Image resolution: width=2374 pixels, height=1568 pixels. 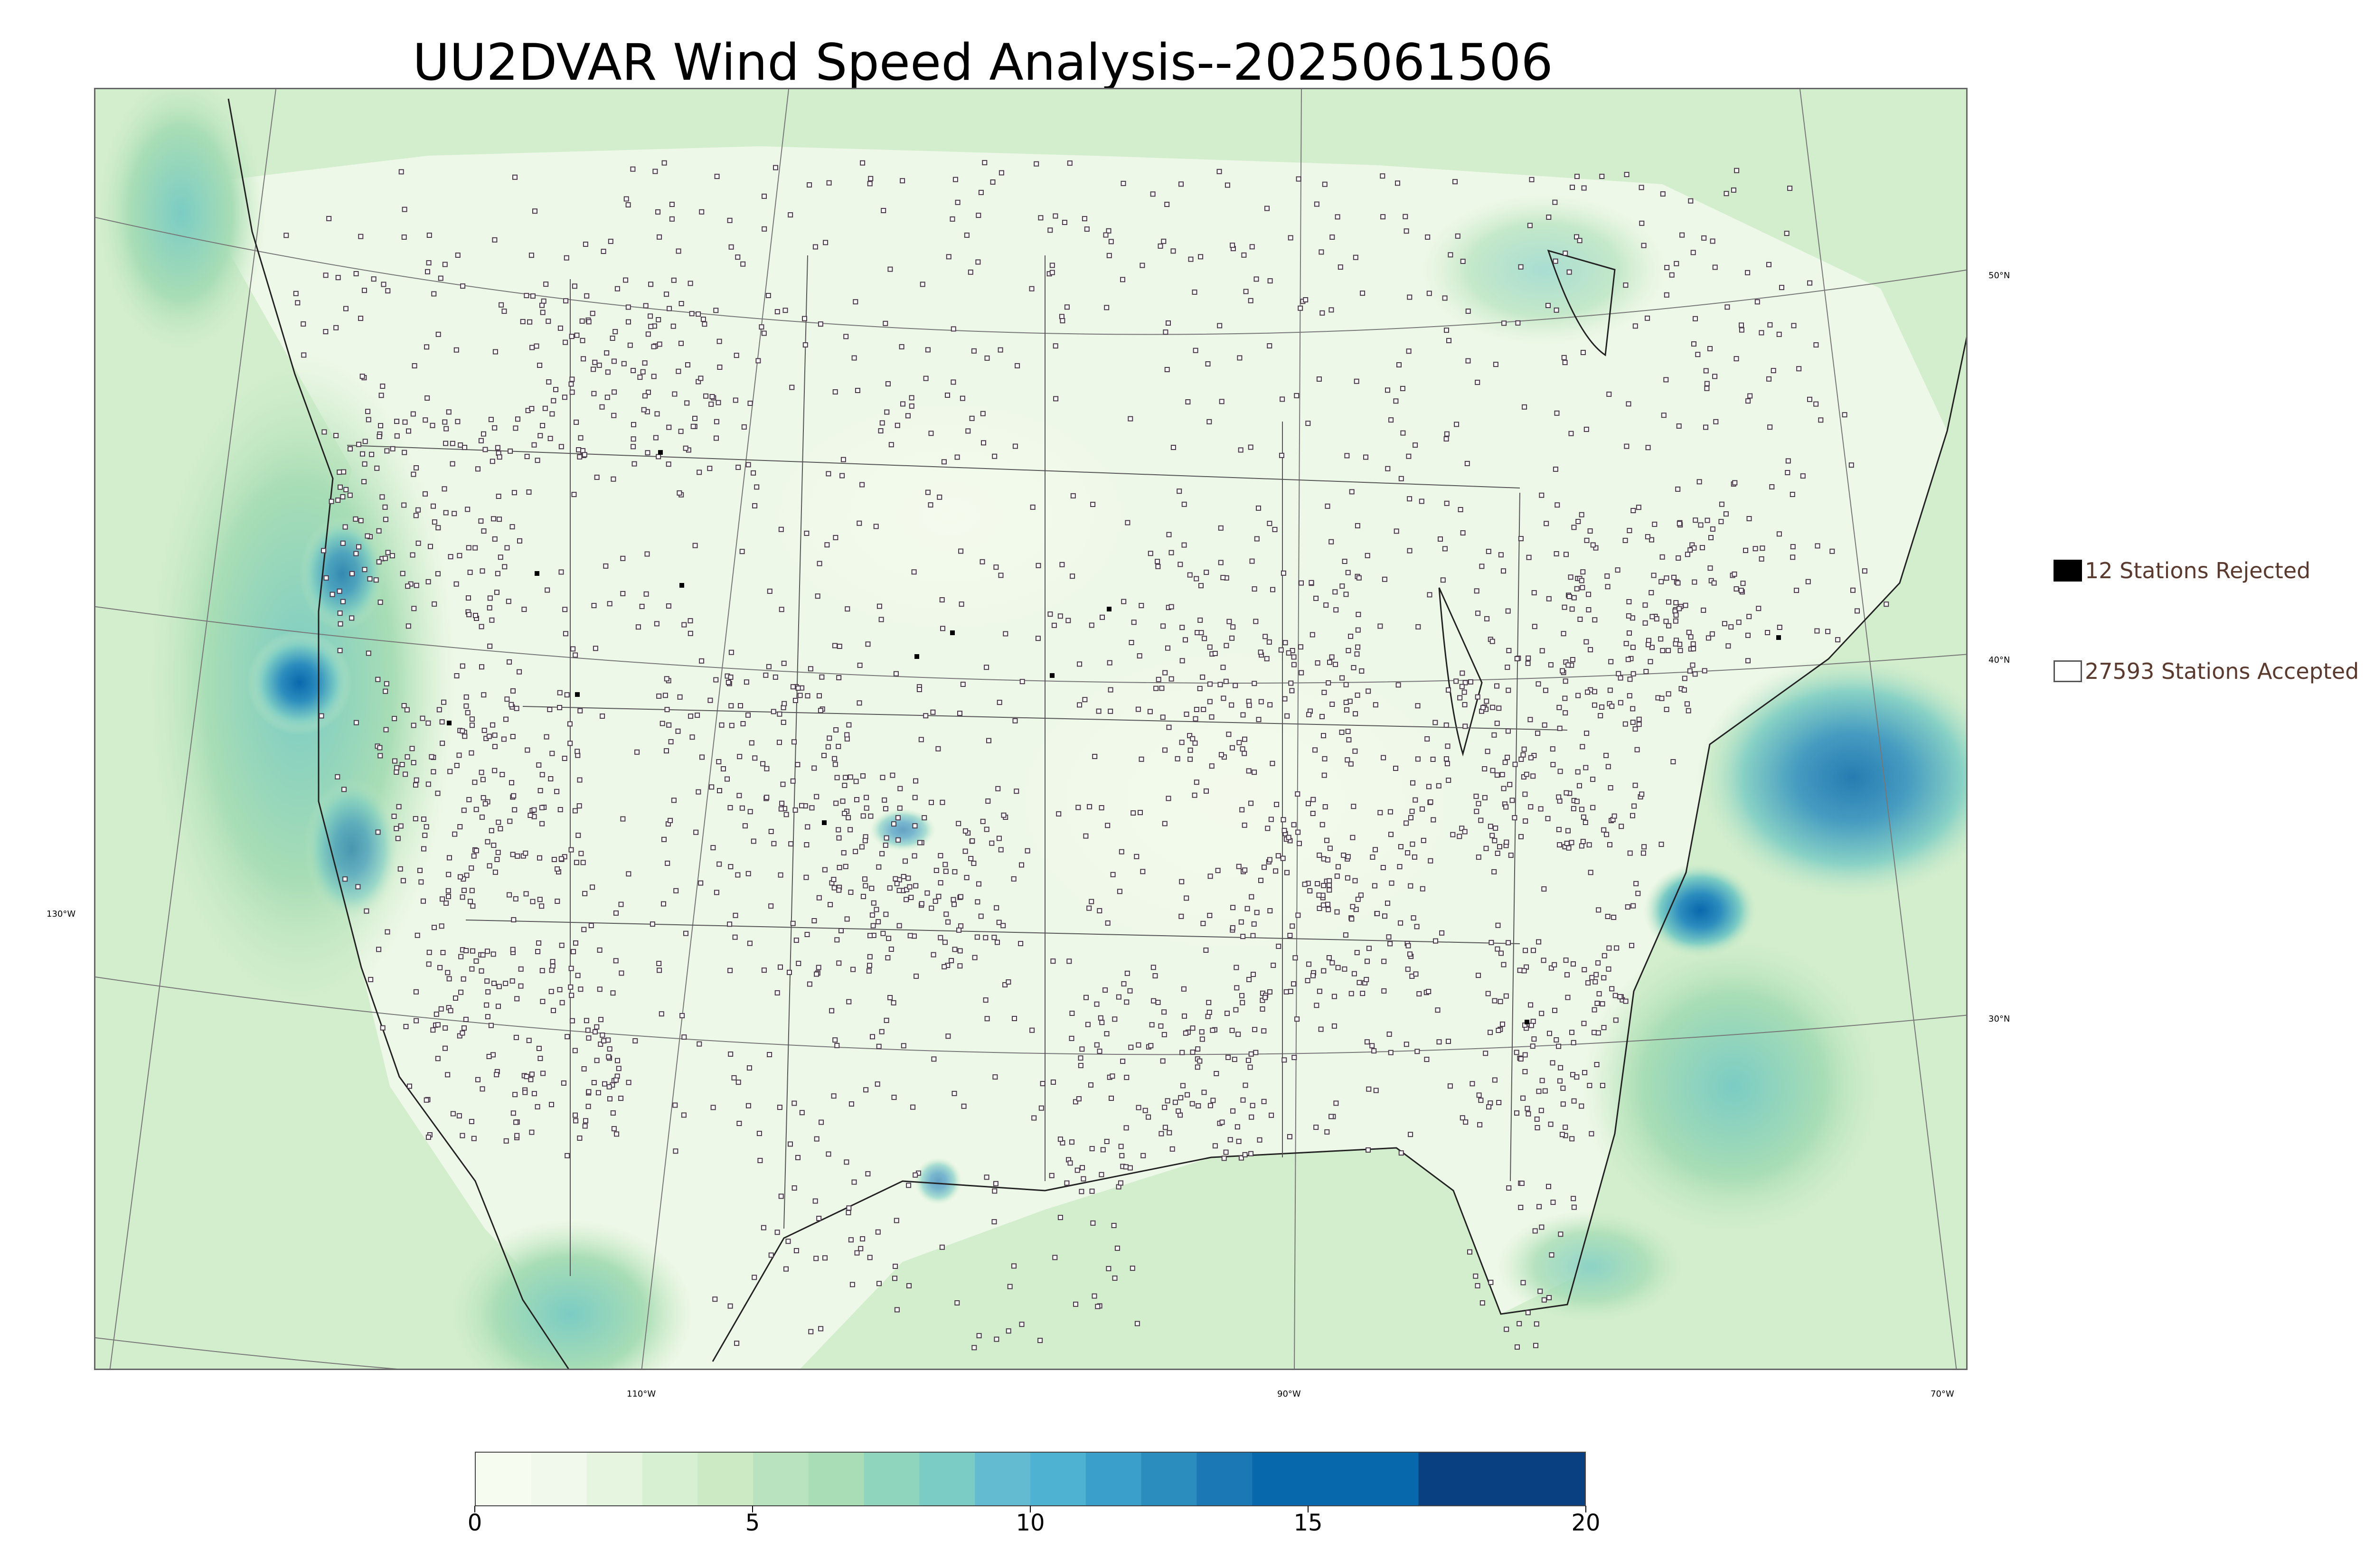 I want to click on legend-rejected: 12 Stations Rejected, so click(x=2182, y=570).